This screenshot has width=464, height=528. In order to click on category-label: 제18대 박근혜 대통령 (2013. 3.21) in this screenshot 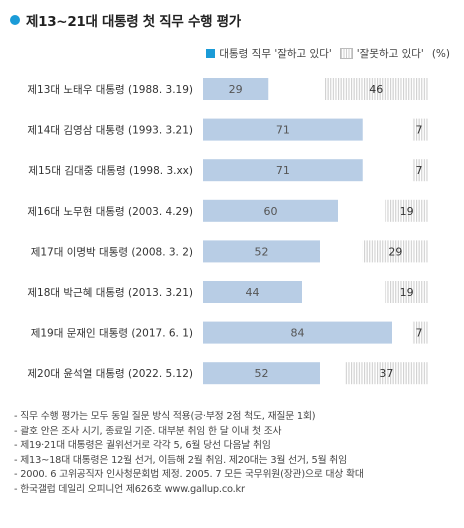, I will do `click(110, 293)`.